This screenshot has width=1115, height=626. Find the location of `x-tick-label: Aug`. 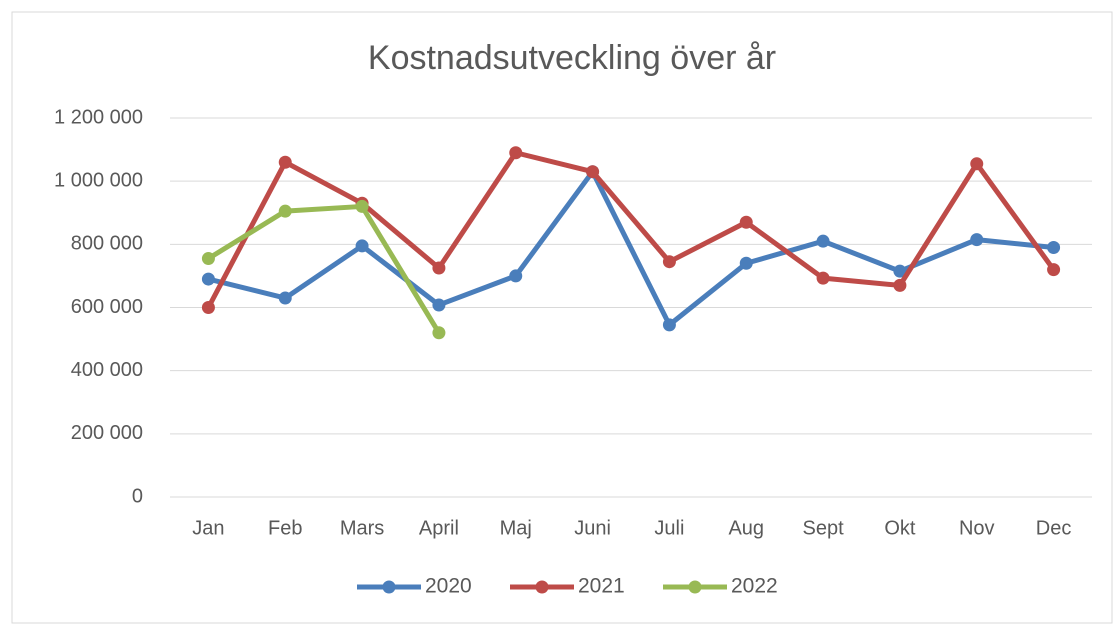

x-tick-label: Aug is located at coordinates (746, 528).